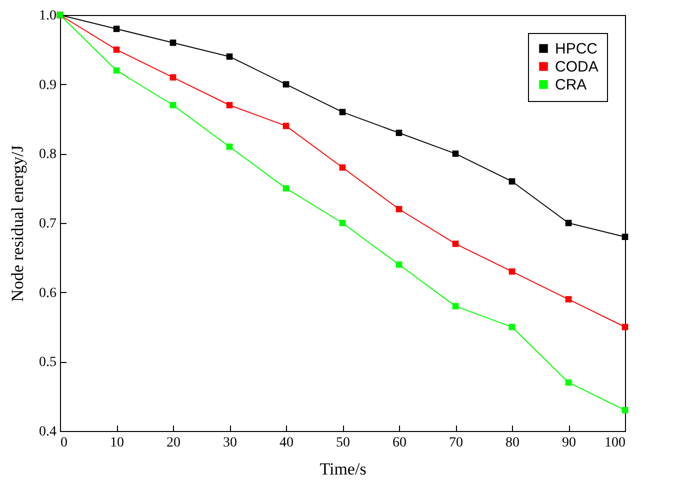 The image size is (678, 486). Describe the element at coordinates (47, 154) in the screenshot. I see `y-tick-label: 0.8` at that location.